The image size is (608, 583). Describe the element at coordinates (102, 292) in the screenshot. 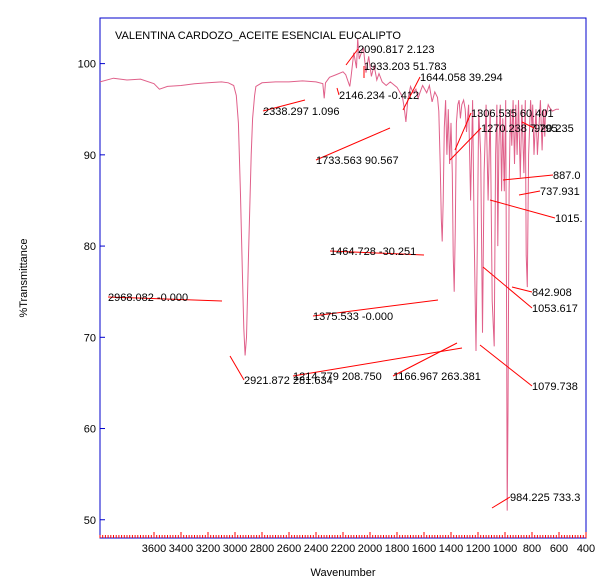

I see `y-axis-ticks` at that location.